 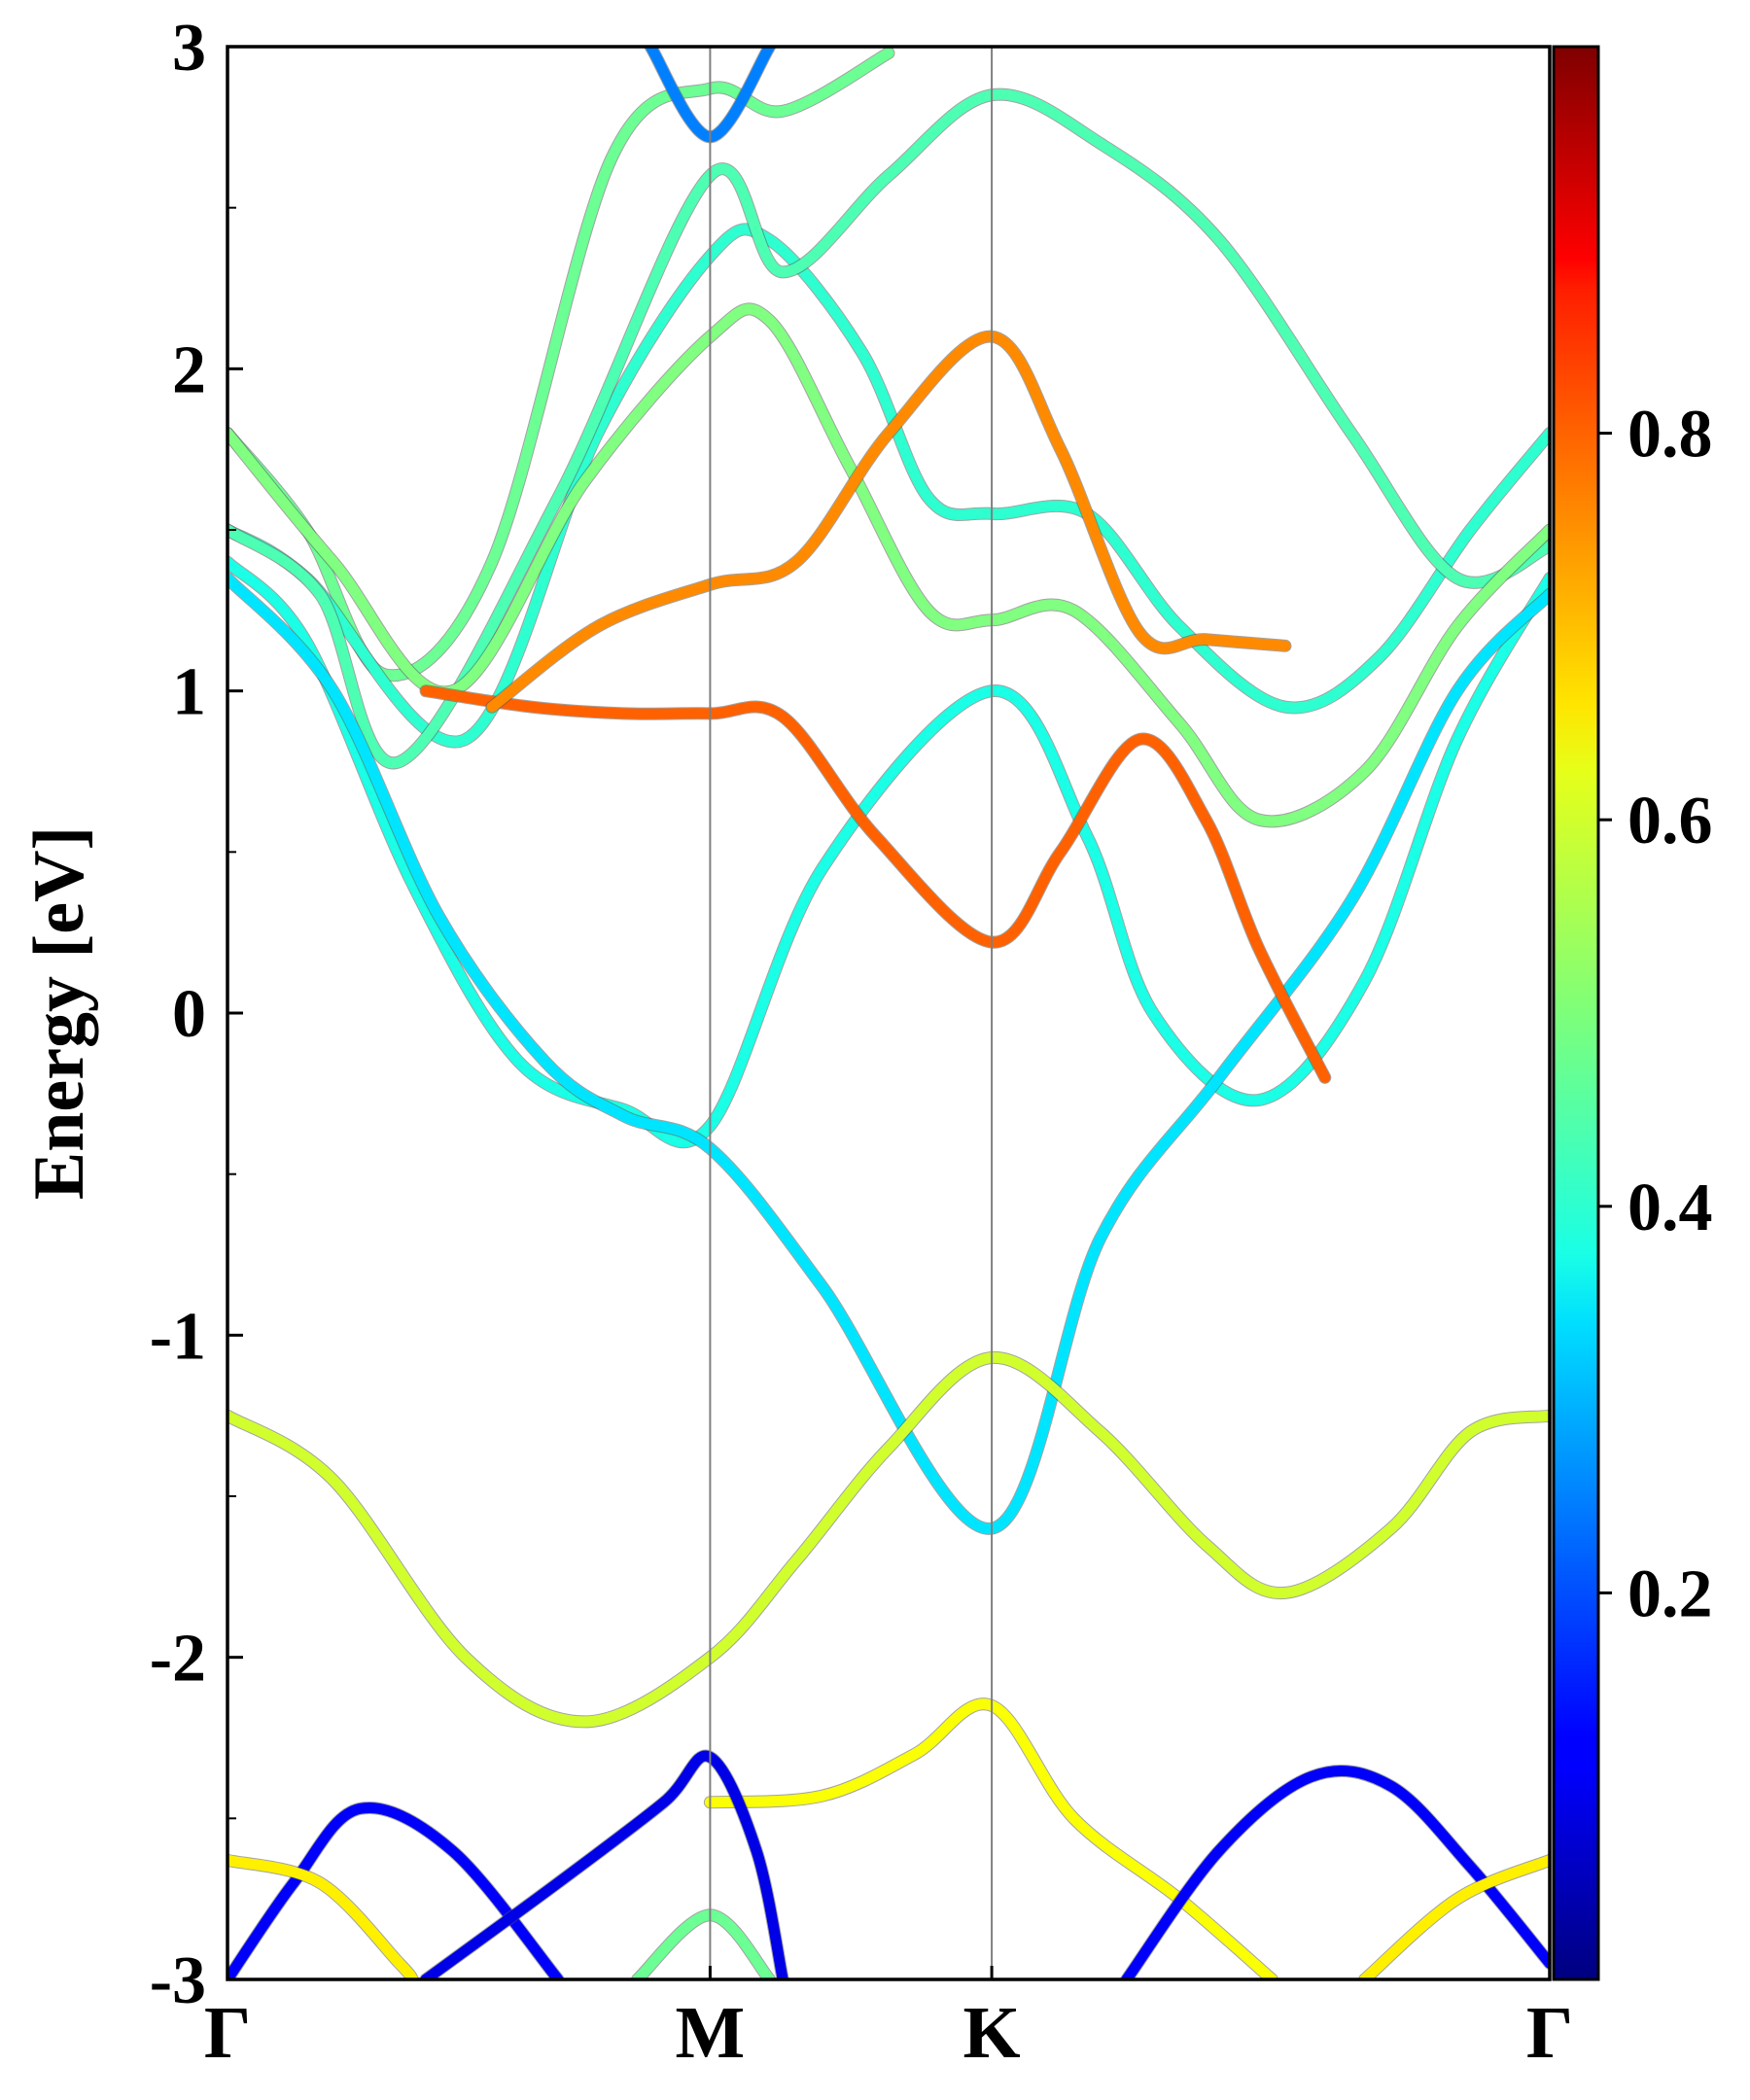 What do you see at coordinates (178, 1336) in the screenshot?
I see `y-tick-label: -1` at bounding box center [178, 1336].